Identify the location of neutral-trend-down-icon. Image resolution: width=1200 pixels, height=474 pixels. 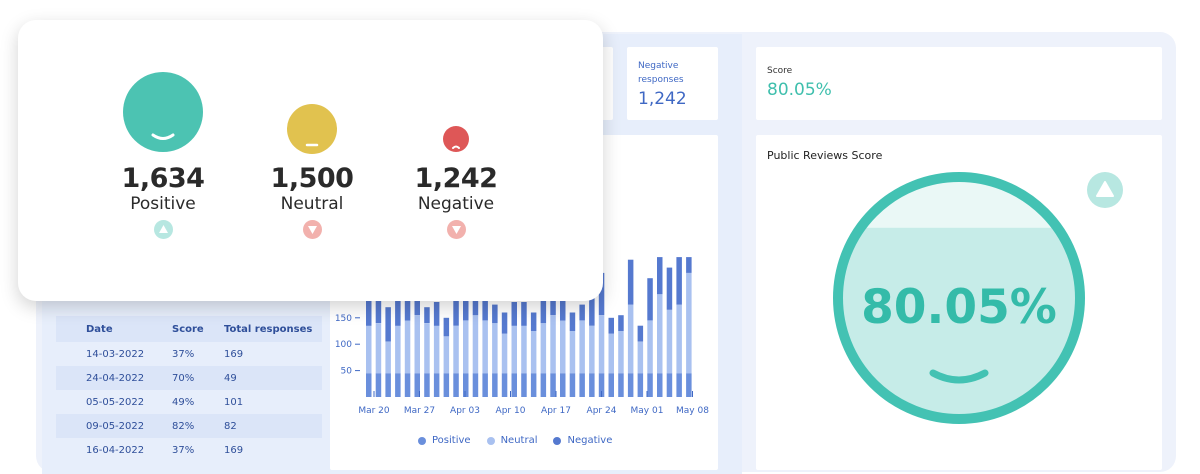
(312, 229).